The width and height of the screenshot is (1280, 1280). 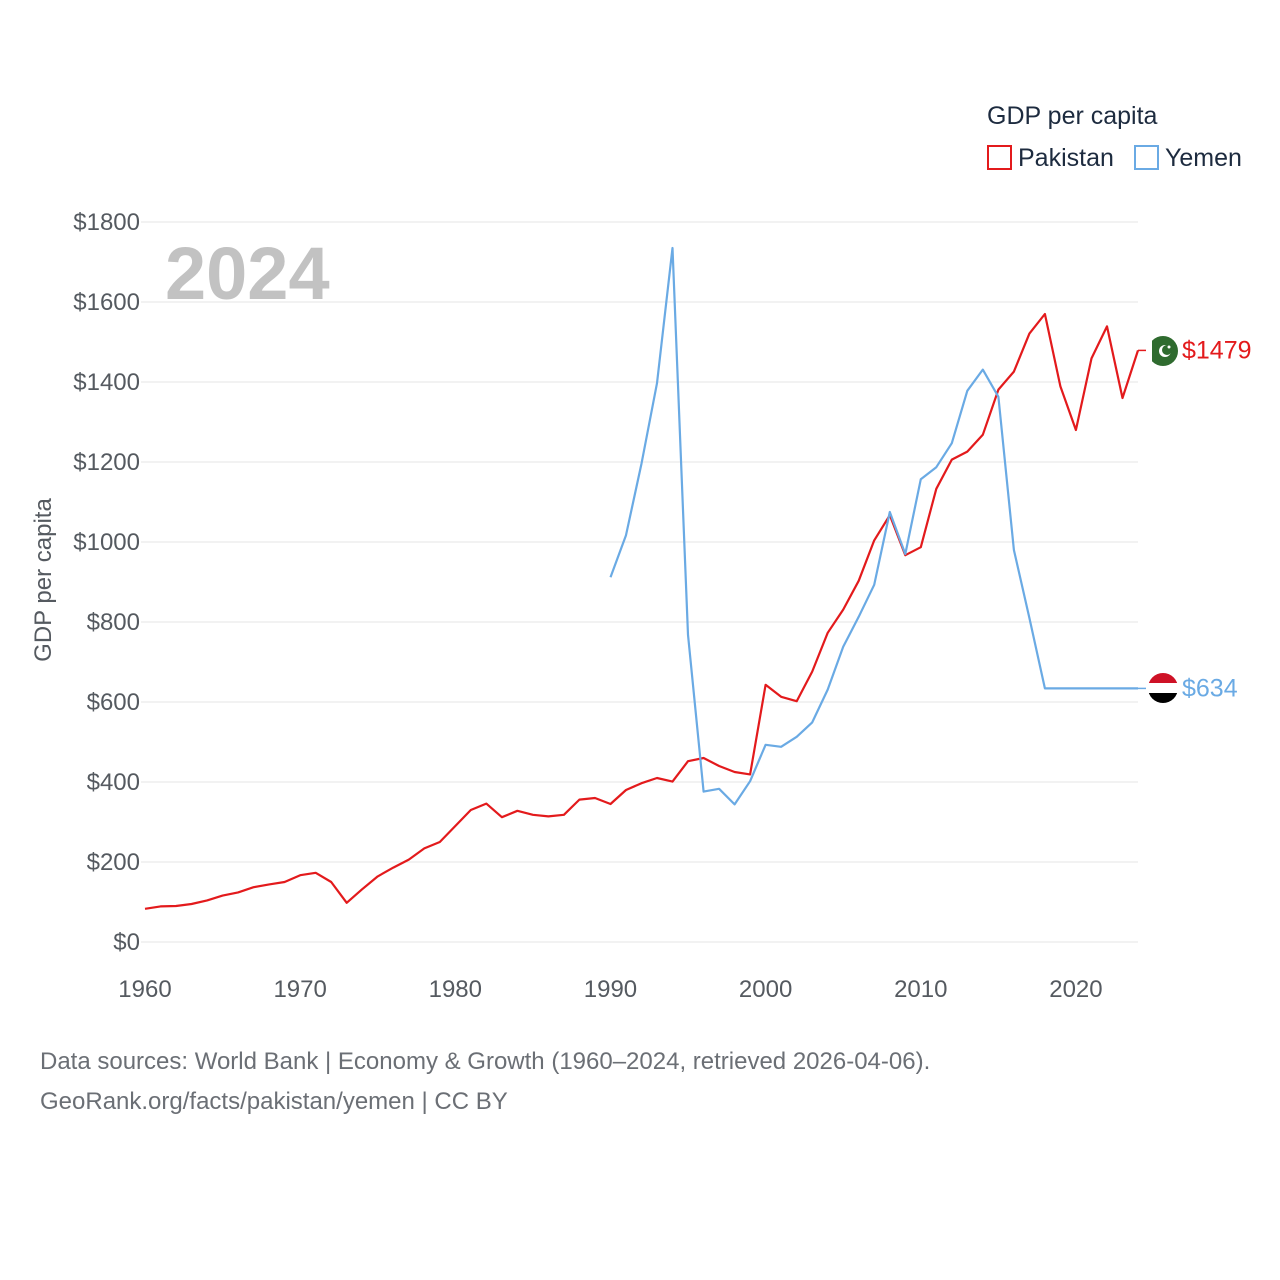 What do you see at coordinates (1114, 137) in the screenshot?
I see `legend: GDP per capita Pakistan Yemen` at bounding box center [1114, 137].